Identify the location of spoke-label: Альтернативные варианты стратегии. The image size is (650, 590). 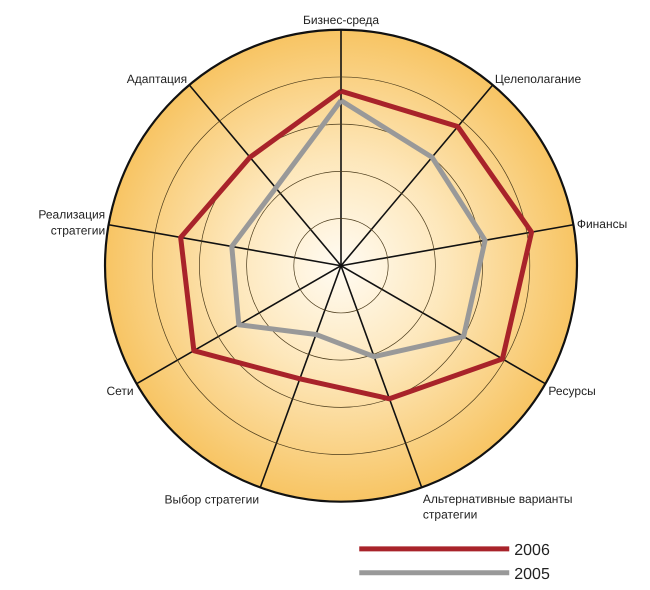
(497, 507).